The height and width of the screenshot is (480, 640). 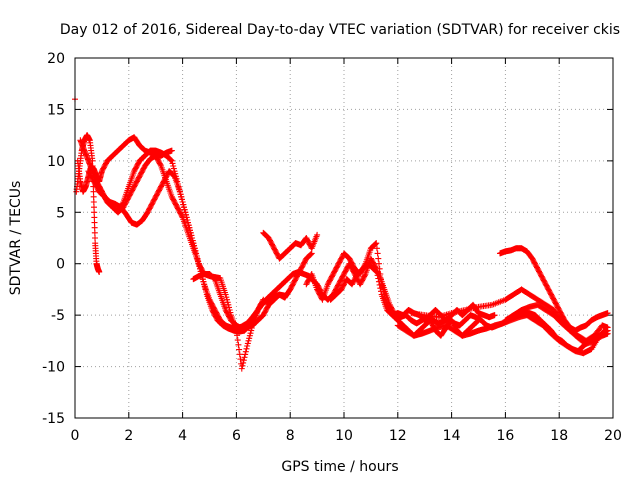 I want to click on x-tick-label: 0, so click(x=75, y=436).